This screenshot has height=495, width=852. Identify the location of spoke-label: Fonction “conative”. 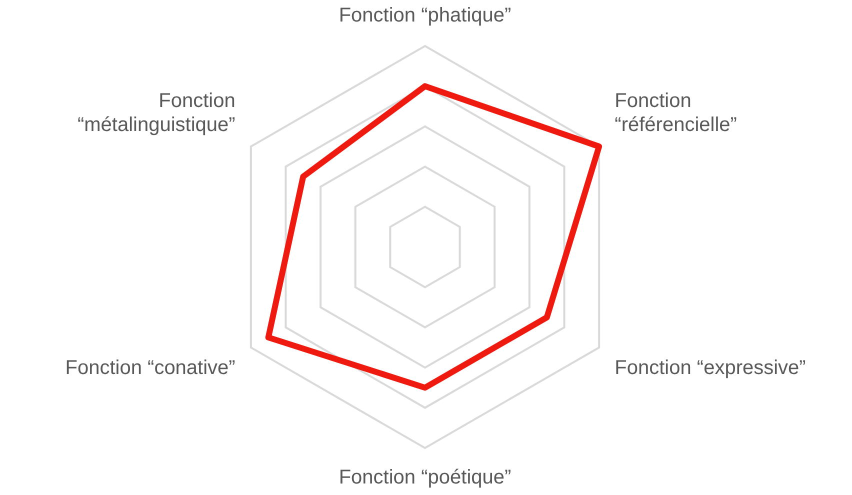
(150, 368).